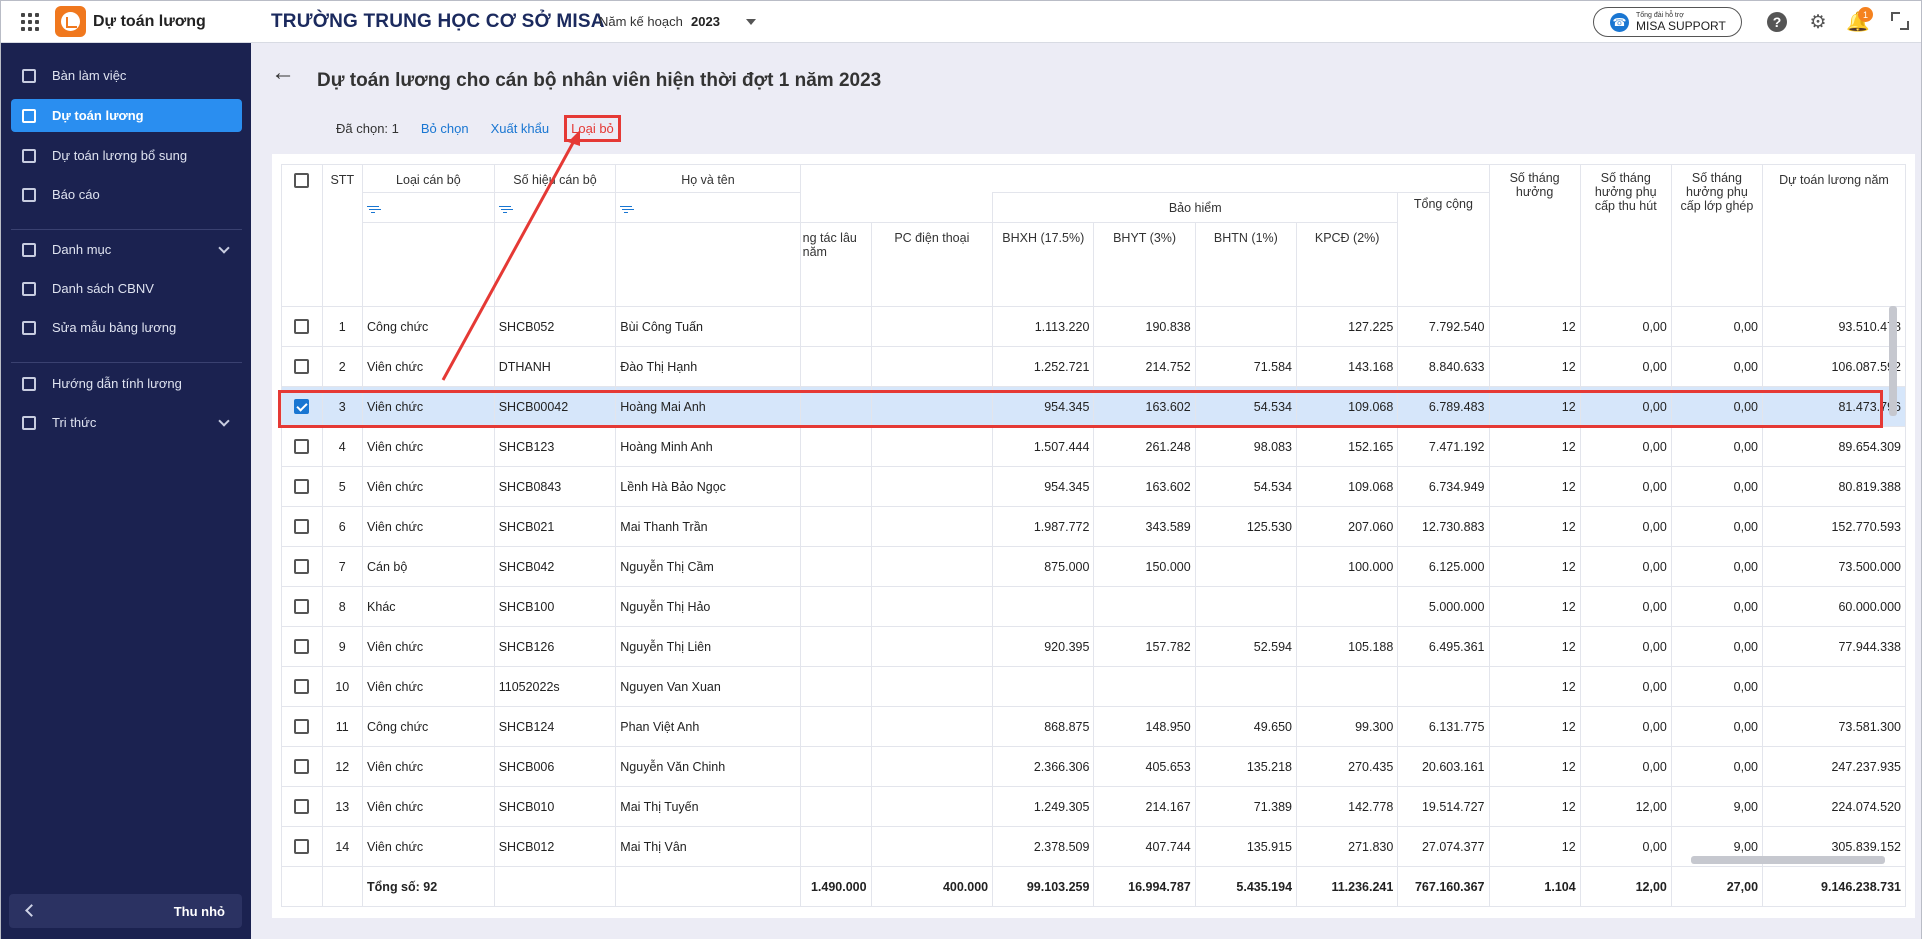 The height and width of the screenshot is (939, 1922). What do you see at coordinates (1443, 249) in the screenshot?
I see `col-header-total: Tổng cộng` at bounding box center [1443, 249].